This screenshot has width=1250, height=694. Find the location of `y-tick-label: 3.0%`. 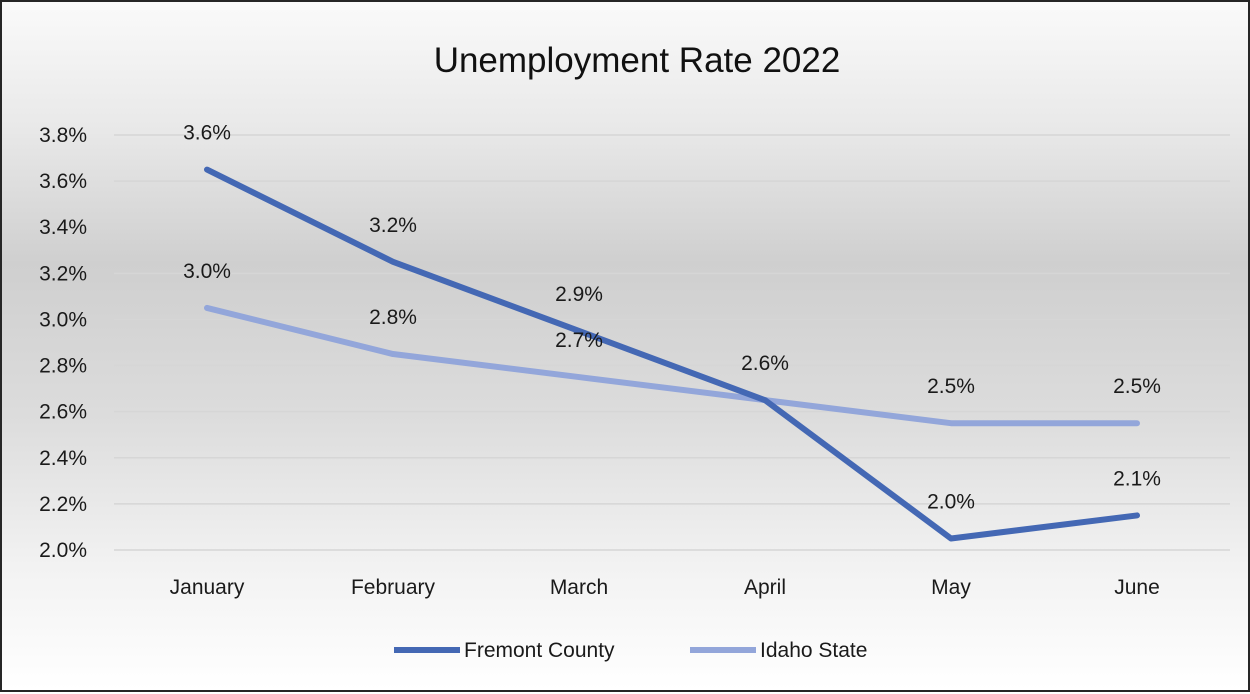

y-tick-label: 3.0% is located at coordinates (63, 319).